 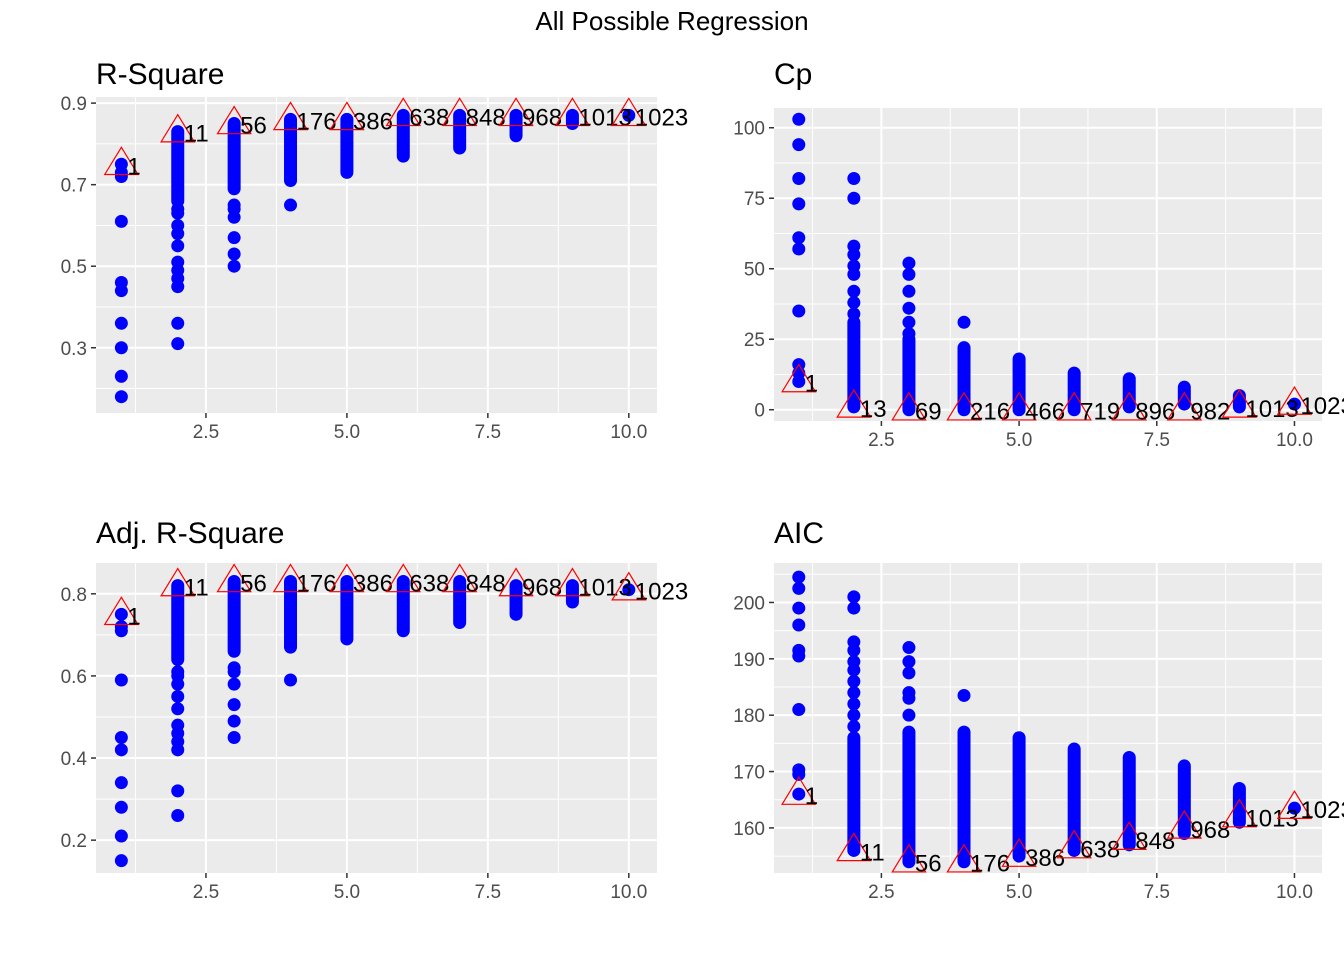 What do you see at coordinates (160, 74) in the screenshot?
I see `panel-title: R-Square` at bounding box center [160, 74].